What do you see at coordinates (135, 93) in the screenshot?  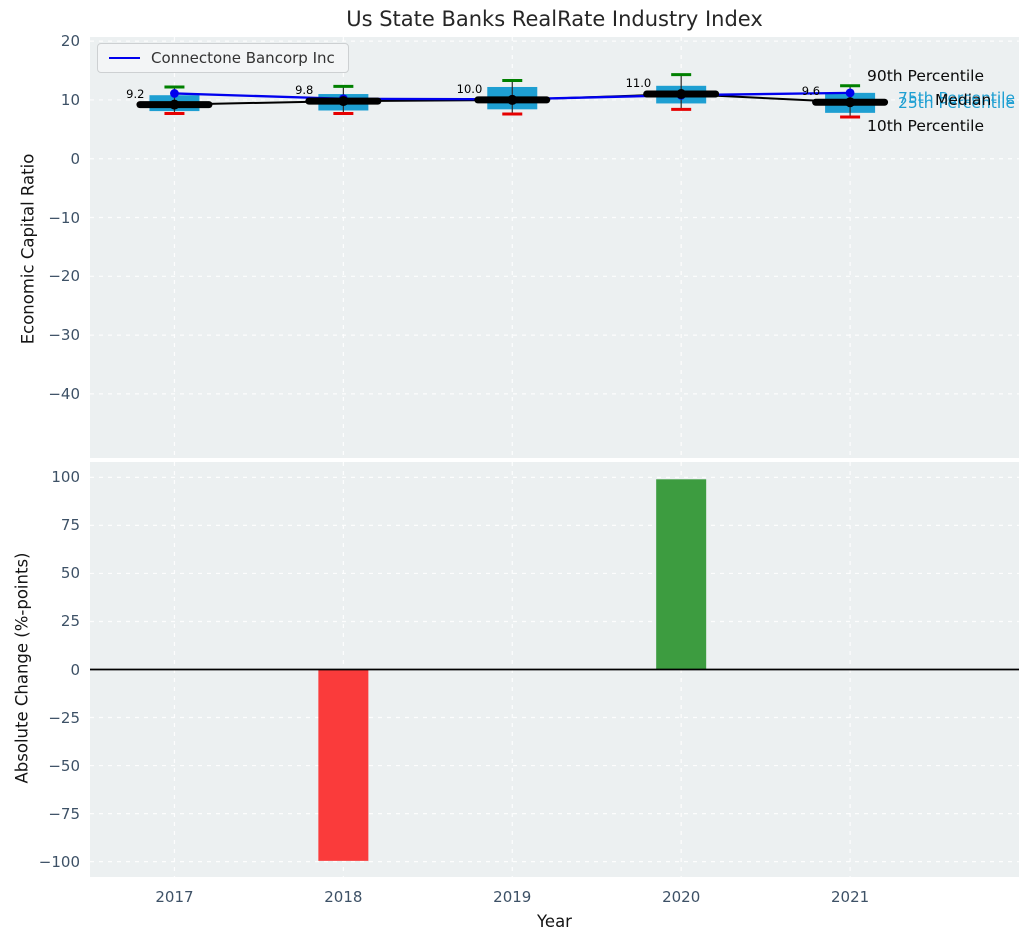 I see `median-value-label: 9.2` at bounding box center [135, 93].